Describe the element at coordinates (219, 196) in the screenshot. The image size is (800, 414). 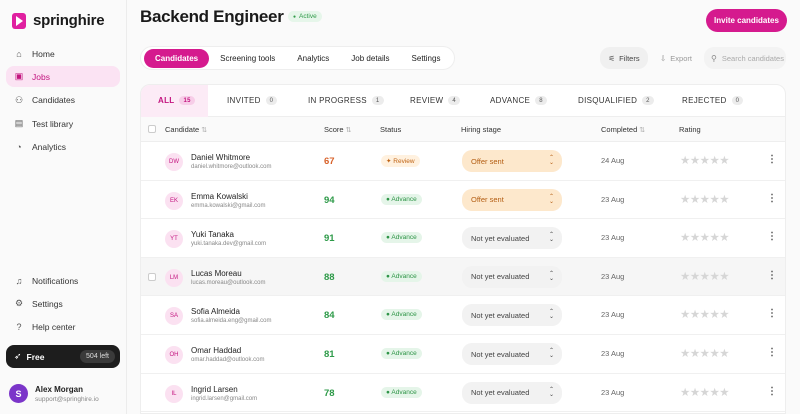
I see `candidate-name: Emma Kowalski` at that location.